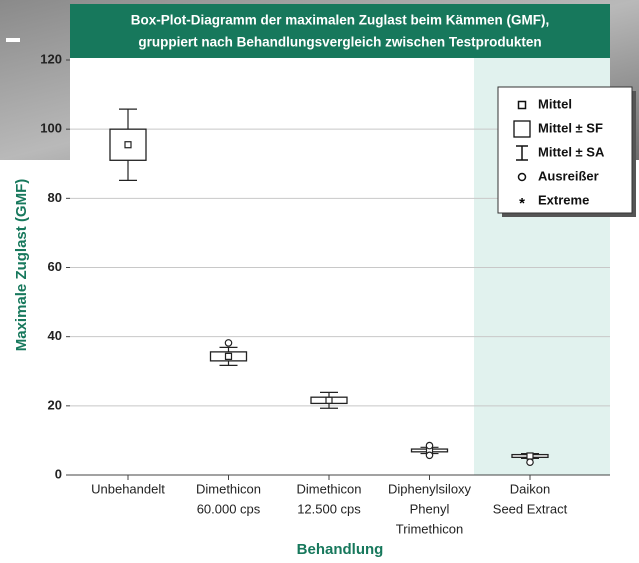  What do you see at coordinates (429, 528) in the screenshot?
I see `x-tick-label: Trimethicon` at bounding box center [429, 528].